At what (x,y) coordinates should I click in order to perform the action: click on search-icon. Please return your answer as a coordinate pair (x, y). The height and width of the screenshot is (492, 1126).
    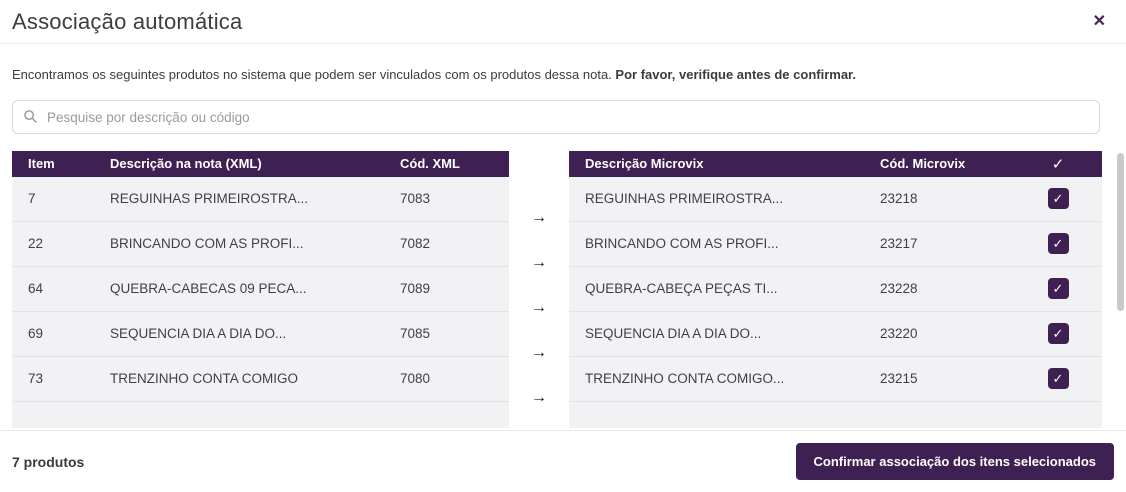
    Looking at the image, I should click on (30, 116).